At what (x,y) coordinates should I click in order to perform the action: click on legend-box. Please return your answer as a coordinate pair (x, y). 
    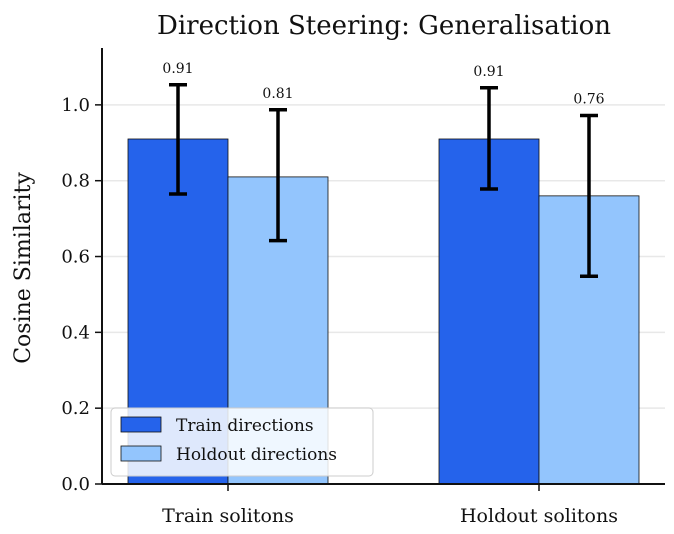
    Looking at the image, I should click on (242, 442).